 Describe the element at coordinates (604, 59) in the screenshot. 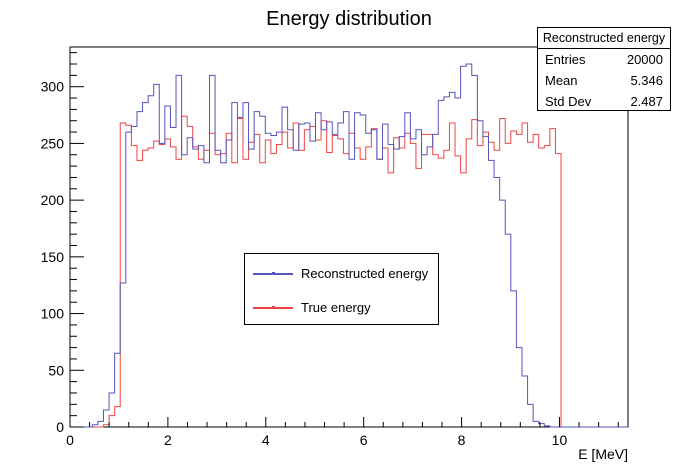

I see `stats-row-entries: Entries 20000` at that location.